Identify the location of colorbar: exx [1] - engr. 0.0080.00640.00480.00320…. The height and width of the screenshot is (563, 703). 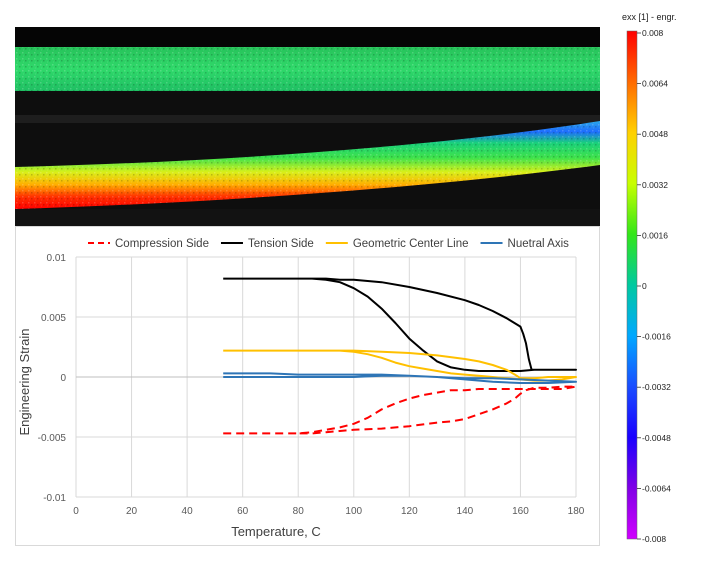
(649, 278).